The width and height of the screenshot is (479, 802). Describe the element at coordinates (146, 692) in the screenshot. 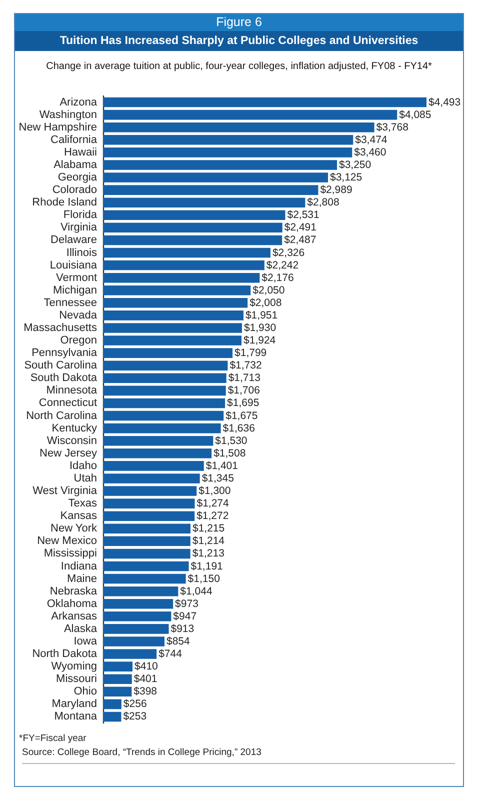

I see `data-label: $398` at that location.